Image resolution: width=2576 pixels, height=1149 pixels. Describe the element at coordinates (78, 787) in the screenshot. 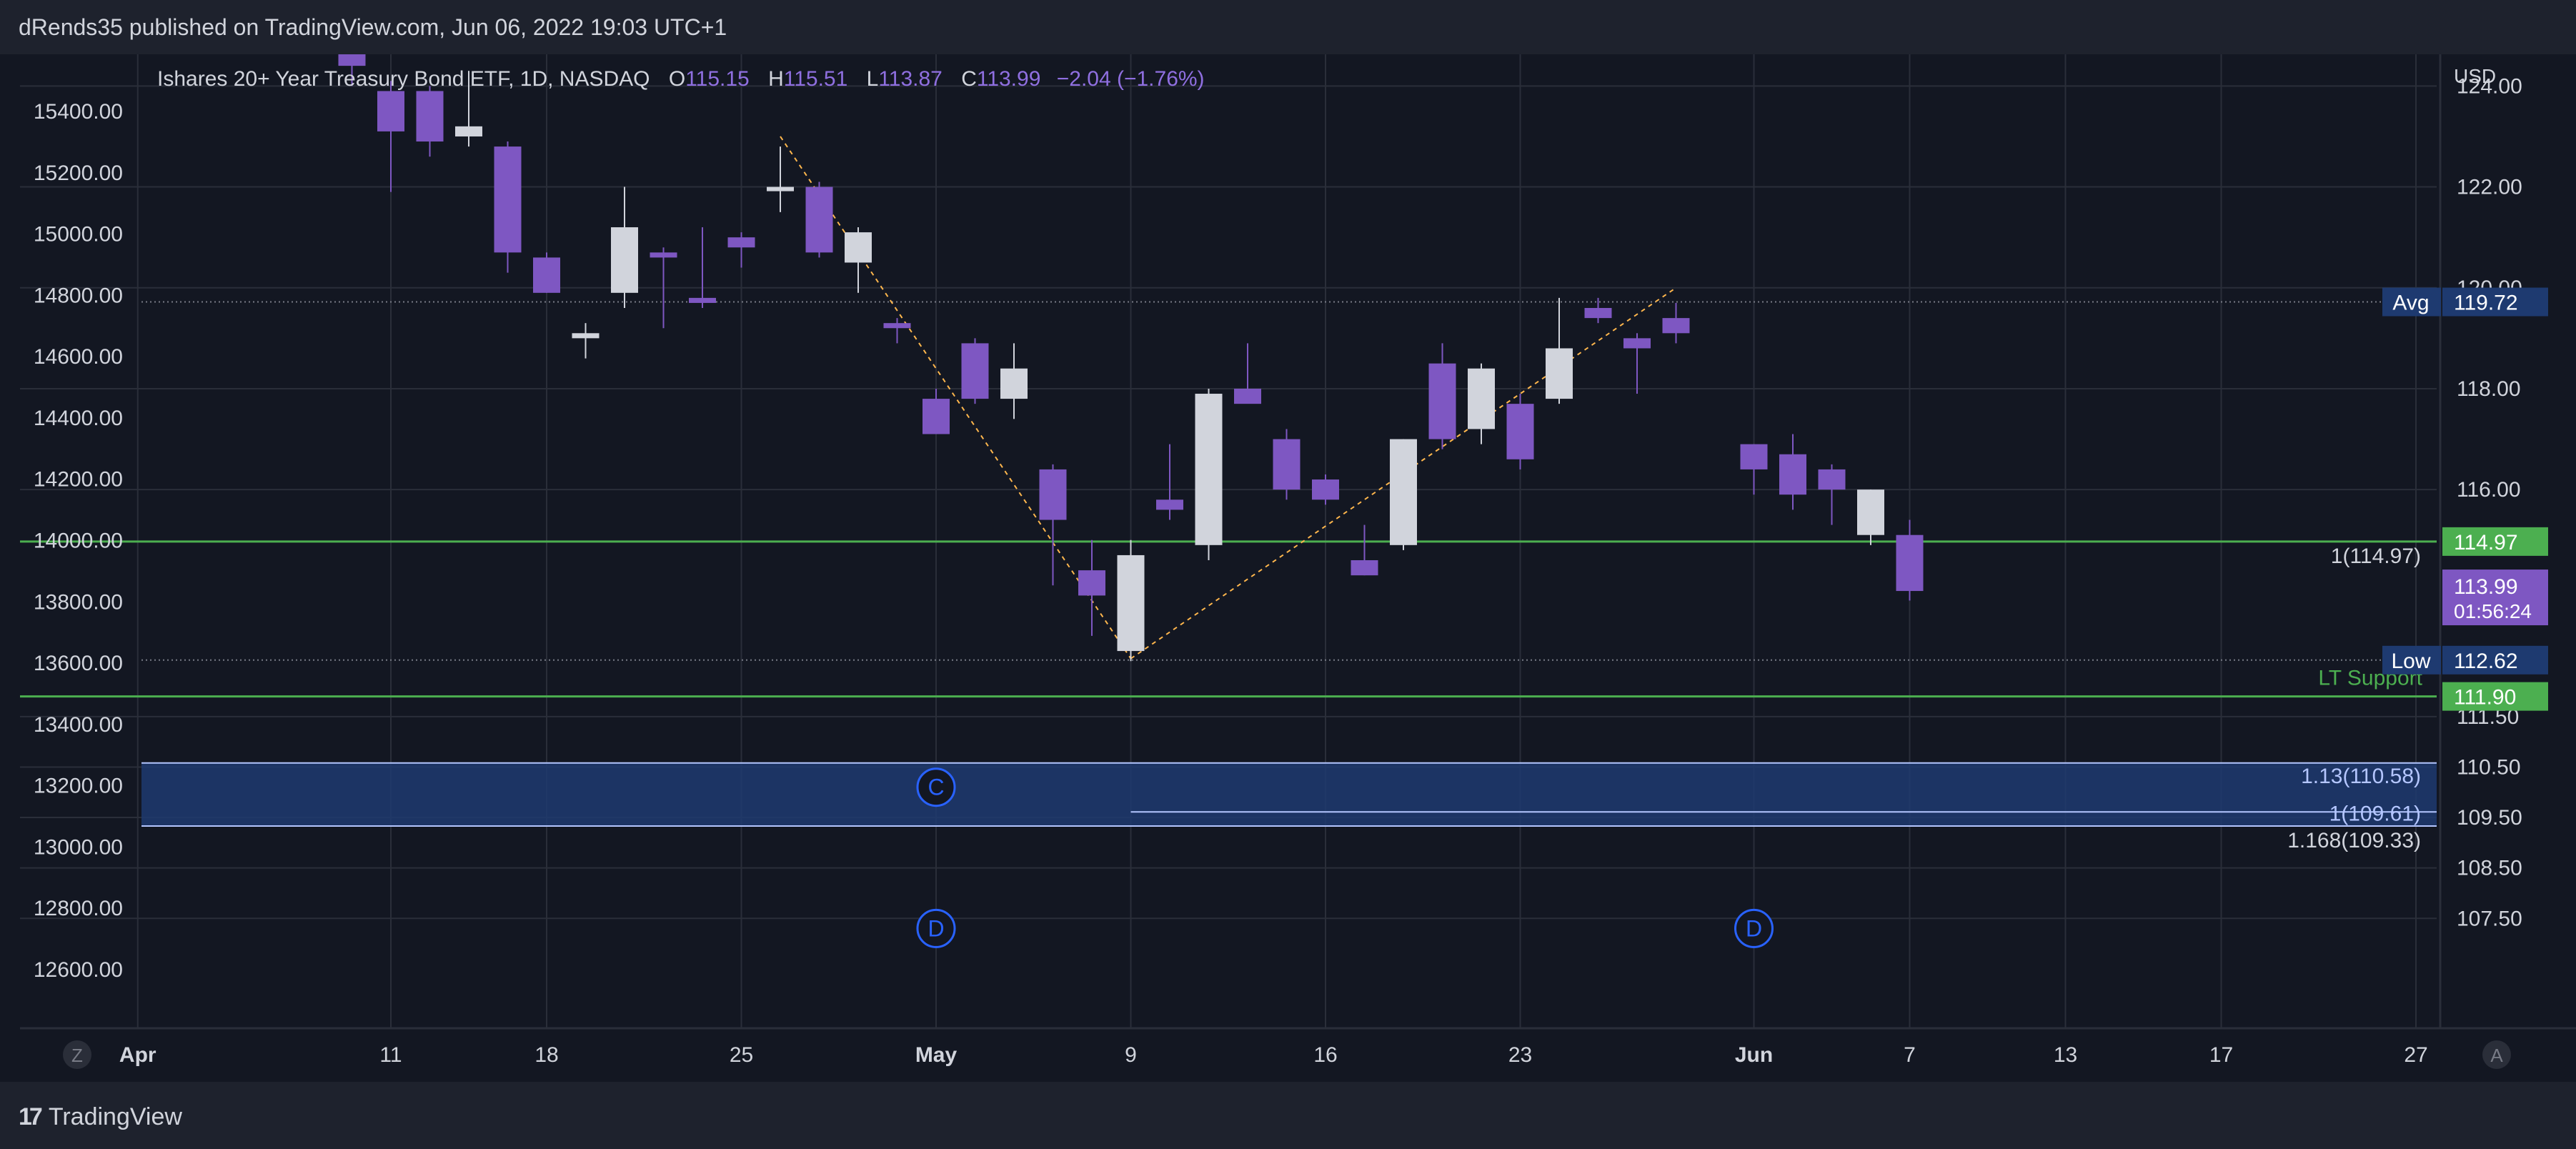

I see `left-axis-tick: 13200.00` at that location.